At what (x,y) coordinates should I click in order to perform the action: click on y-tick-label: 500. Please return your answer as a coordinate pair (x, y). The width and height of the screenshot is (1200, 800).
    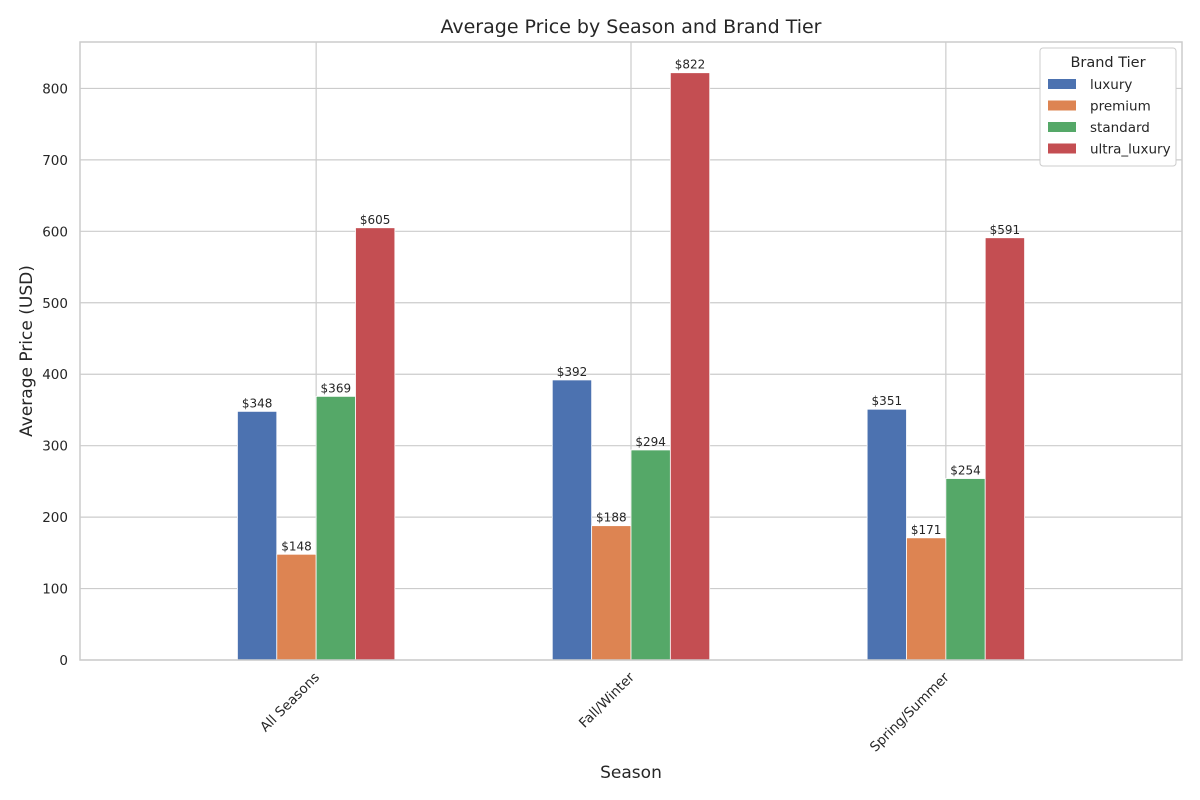
    Looking at the image, I should click on (55, 304).